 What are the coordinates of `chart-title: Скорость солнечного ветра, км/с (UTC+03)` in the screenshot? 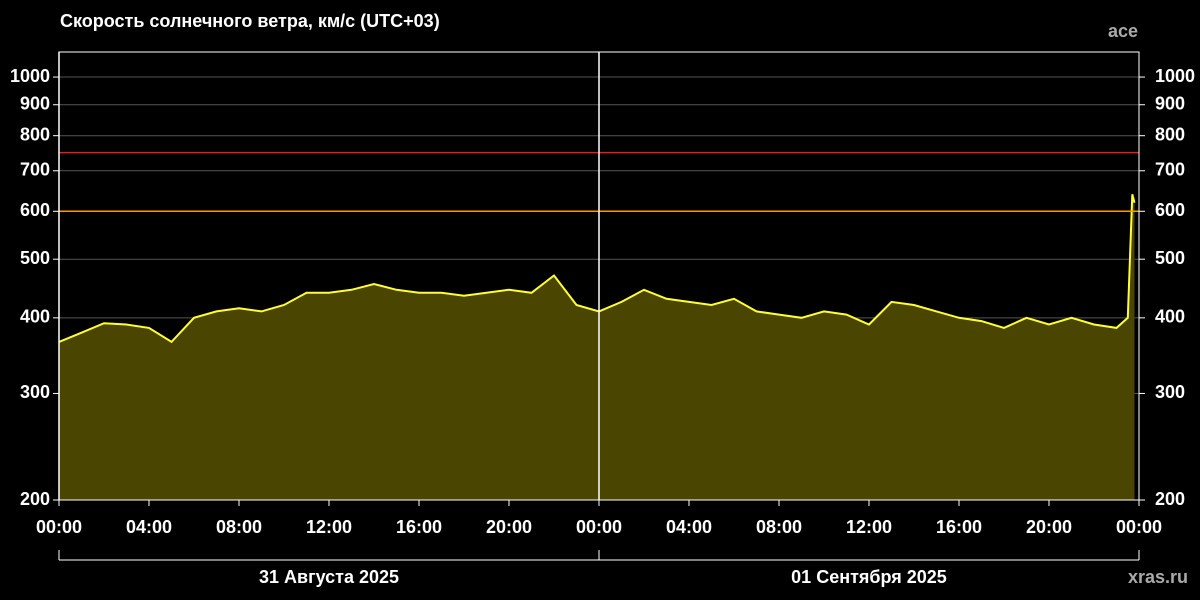 It's located at (250, 21).